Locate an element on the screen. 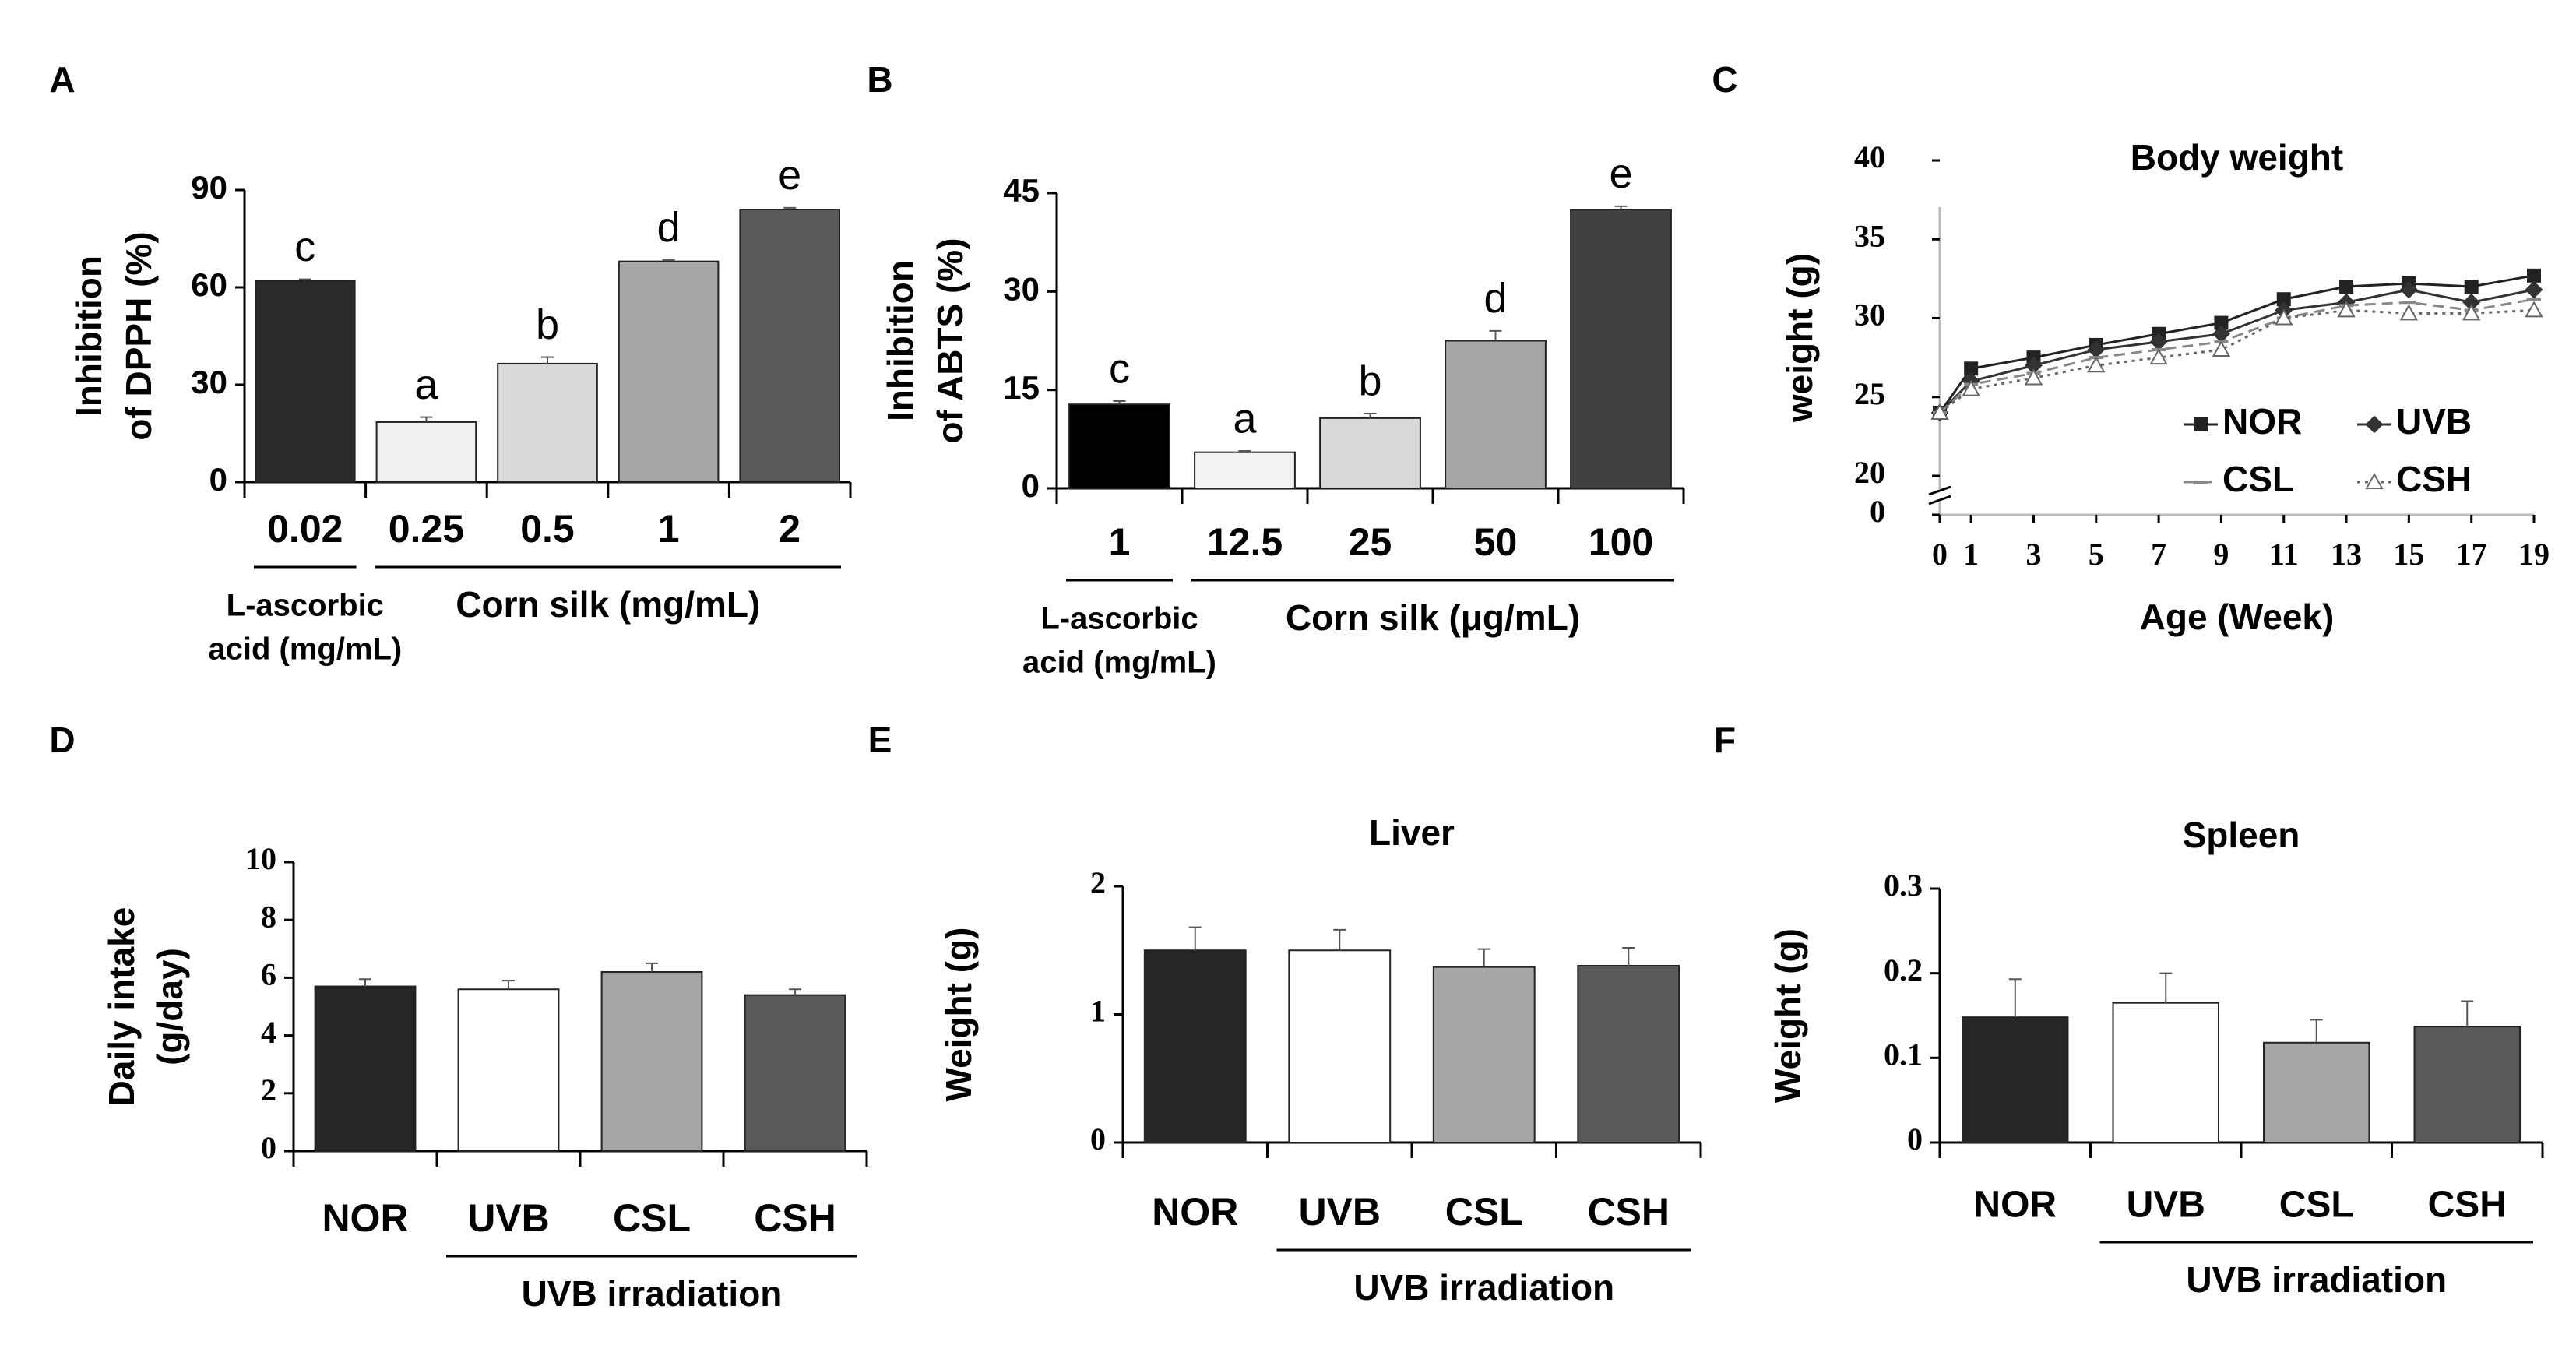 This screenshot has width=2576, height=1352. y-tick-label: 35 is located at coordinates (1869, 235).